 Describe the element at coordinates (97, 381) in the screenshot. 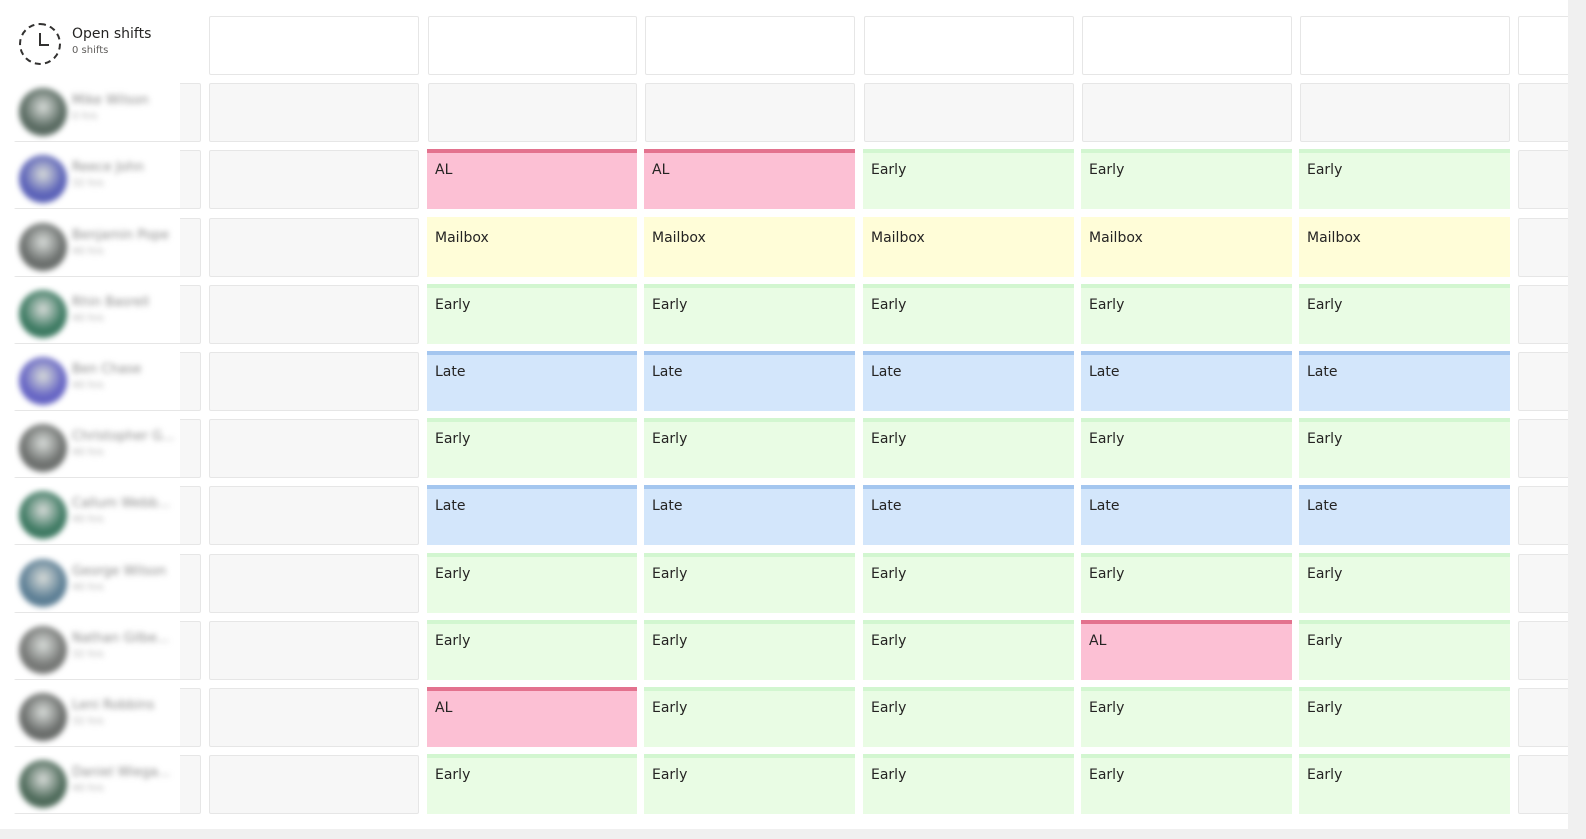

I see `member-card: Ben Chase 40 hrs` at that location.